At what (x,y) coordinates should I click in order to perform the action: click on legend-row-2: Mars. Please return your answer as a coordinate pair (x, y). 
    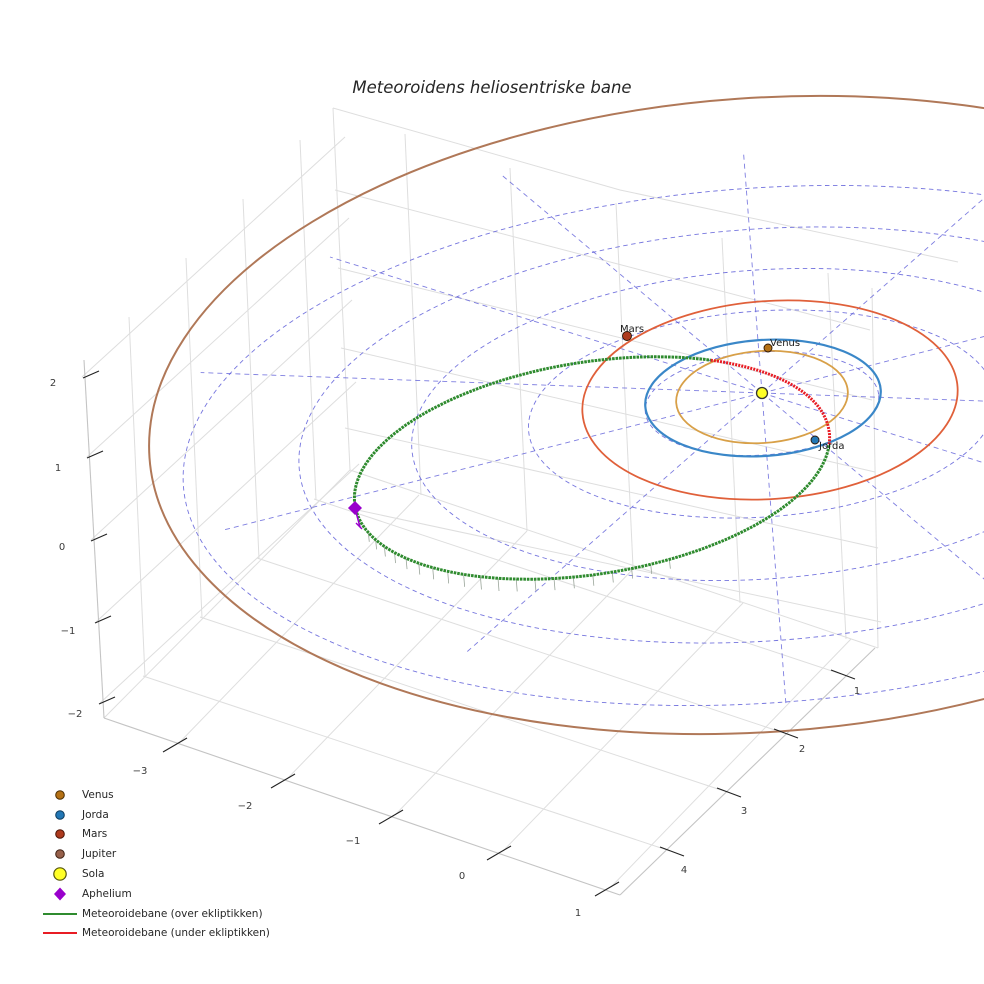
    Looking at the image, I should click on (154, 835).